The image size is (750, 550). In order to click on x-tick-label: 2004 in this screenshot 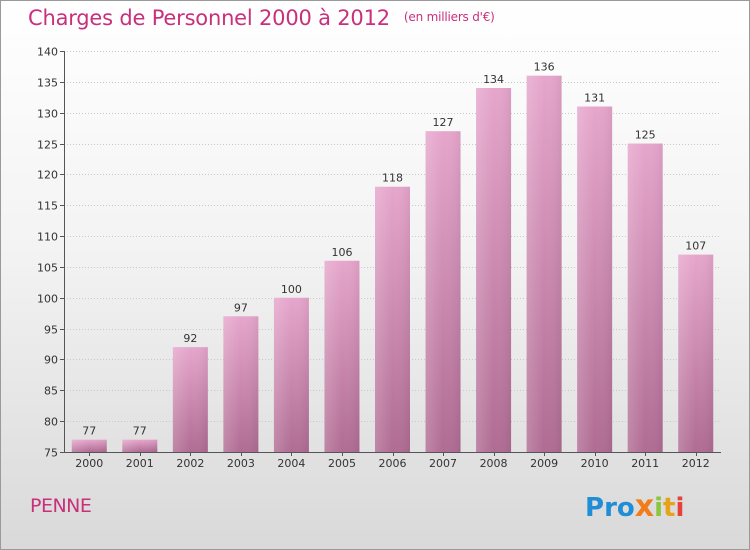, I will do `click(291, 463)`.